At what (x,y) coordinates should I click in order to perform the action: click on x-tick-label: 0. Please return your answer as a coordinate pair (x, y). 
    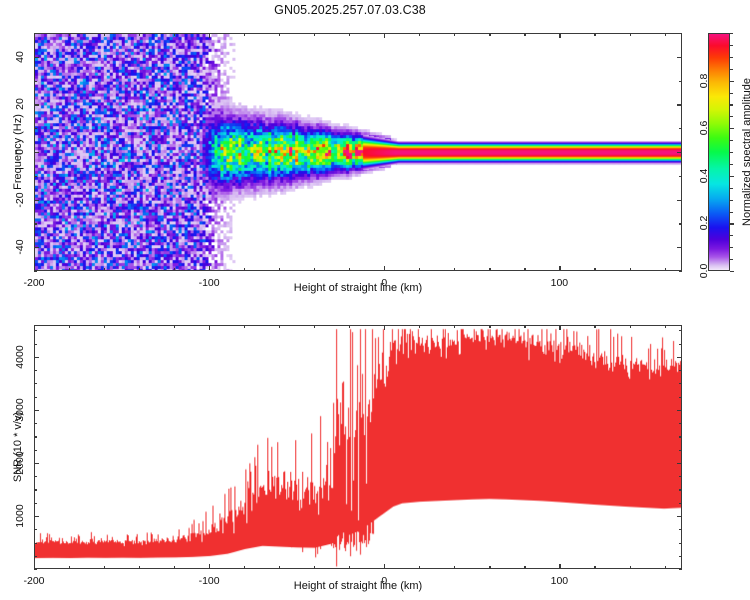
    Looking at the image, I should click on (384, 581).